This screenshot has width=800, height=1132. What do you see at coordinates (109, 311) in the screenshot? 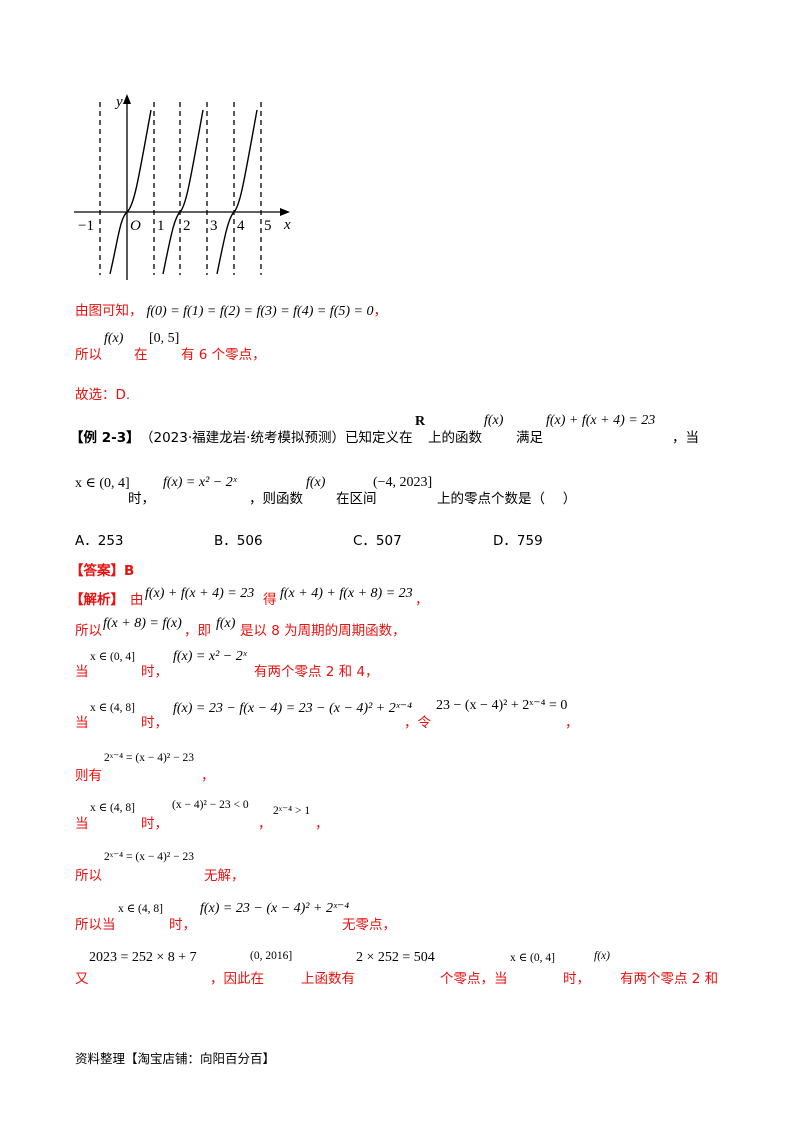
I see `text-segment: 由图可知，` at bounding box center [109, 311].